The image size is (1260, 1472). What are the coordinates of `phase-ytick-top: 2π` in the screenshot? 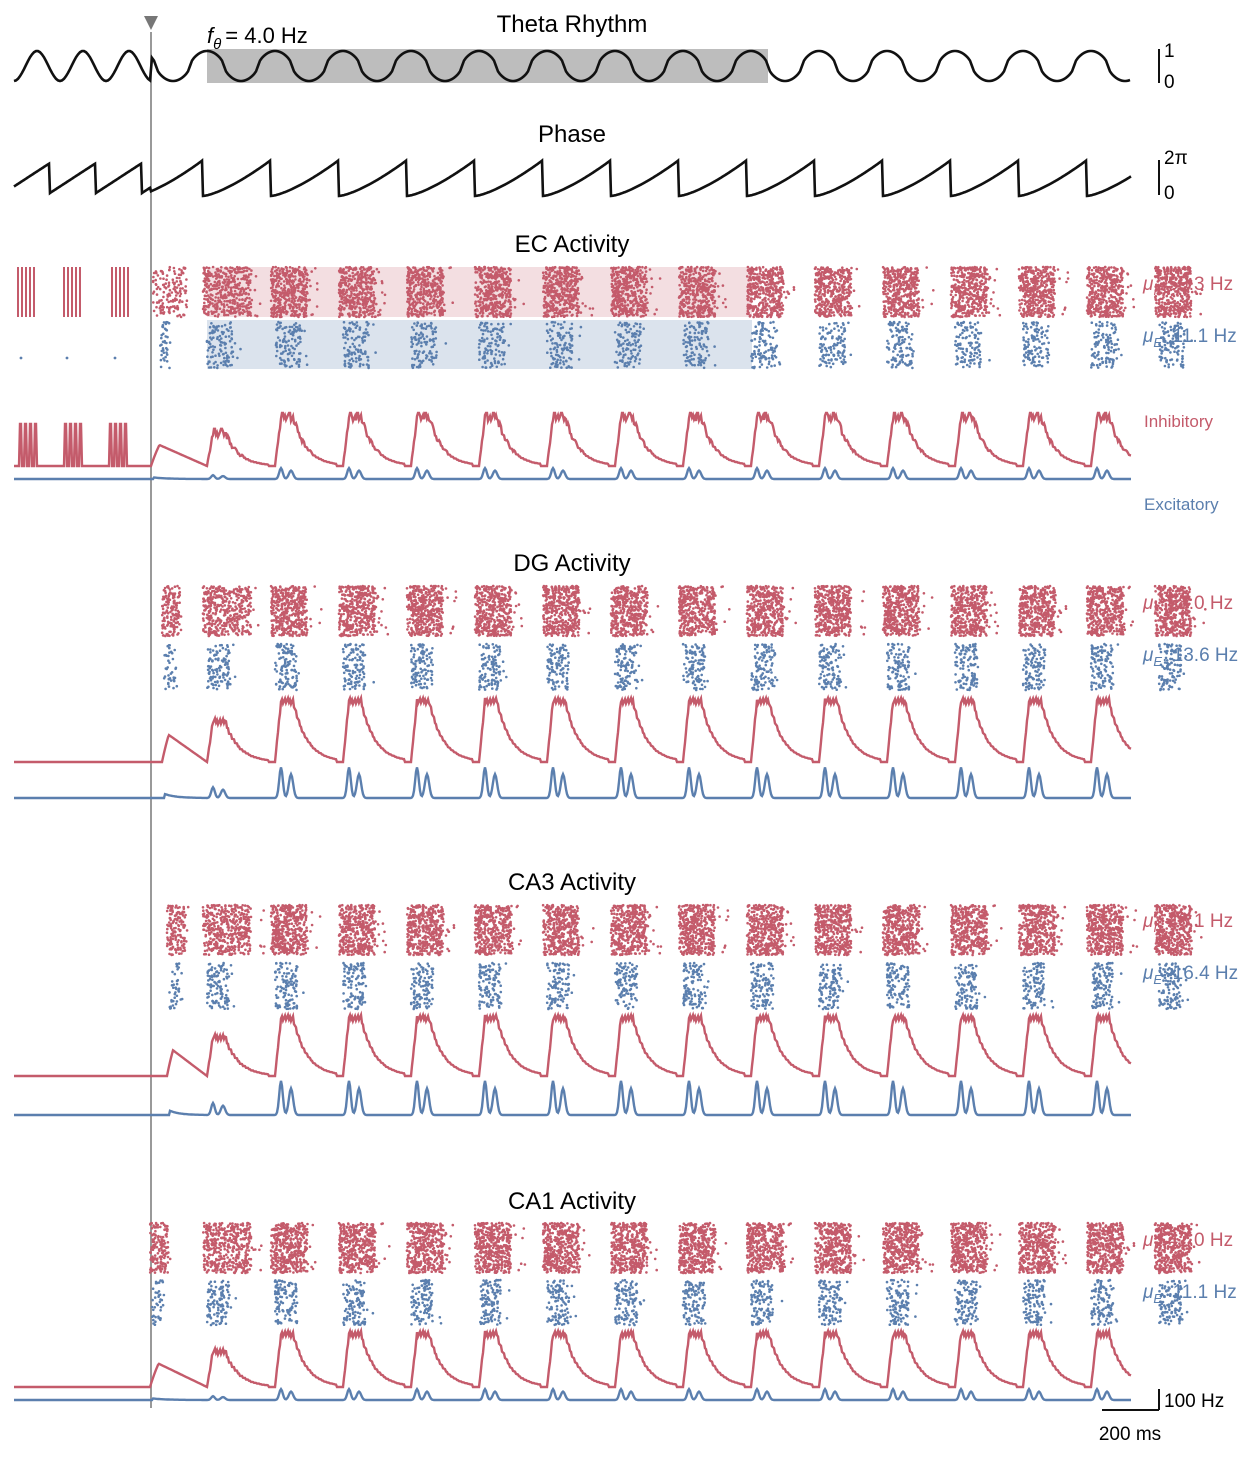 It's located at (1176, 158).